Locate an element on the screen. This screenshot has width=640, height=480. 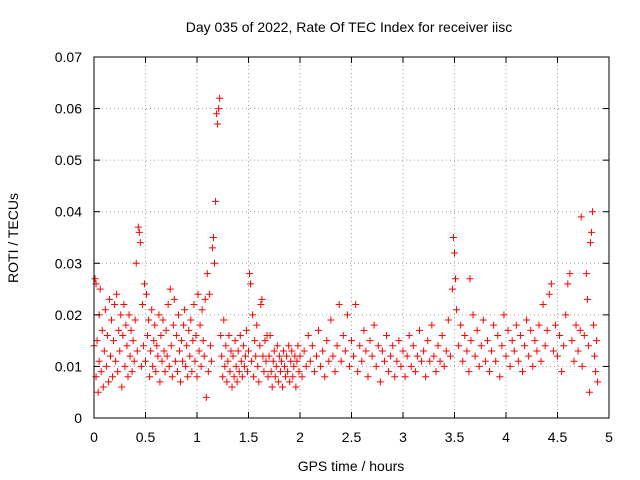
x-tick-label: 1.5 is located at coordinates (249, 437).